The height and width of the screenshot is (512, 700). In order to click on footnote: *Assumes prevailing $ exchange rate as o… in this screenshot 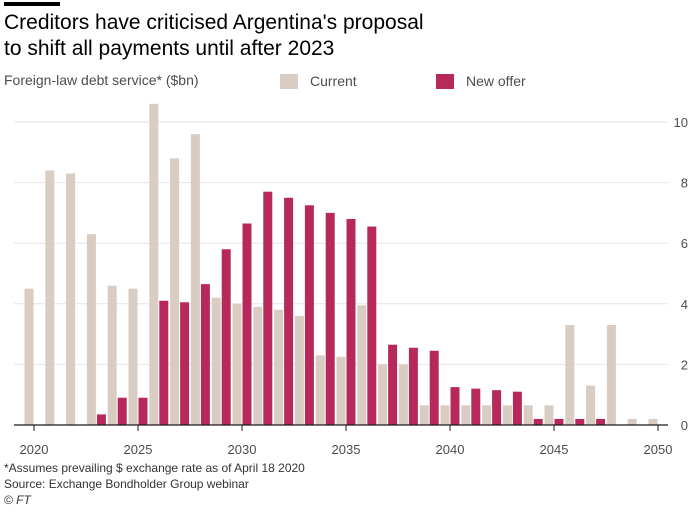, I will do `click(154, 468)`.